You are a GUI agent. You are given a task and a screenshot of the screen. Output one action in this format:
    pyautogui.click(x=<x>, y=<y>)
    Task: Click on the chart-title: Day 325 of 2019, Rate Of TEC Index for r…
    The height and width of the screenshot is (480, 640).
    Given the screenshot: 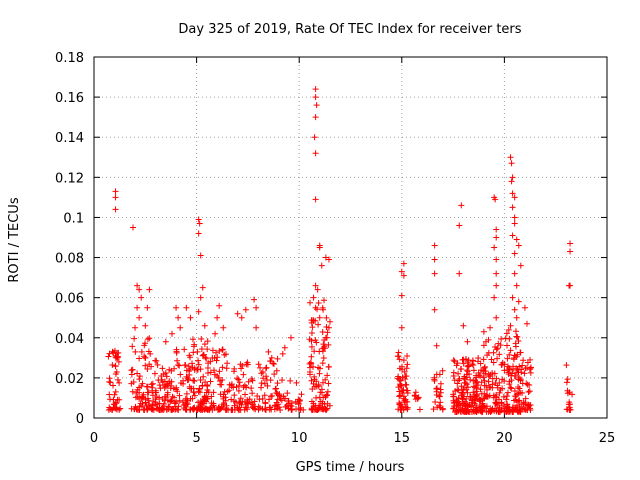 What is the action you would take?
    pyautogui.click(x=349, y=29)
    